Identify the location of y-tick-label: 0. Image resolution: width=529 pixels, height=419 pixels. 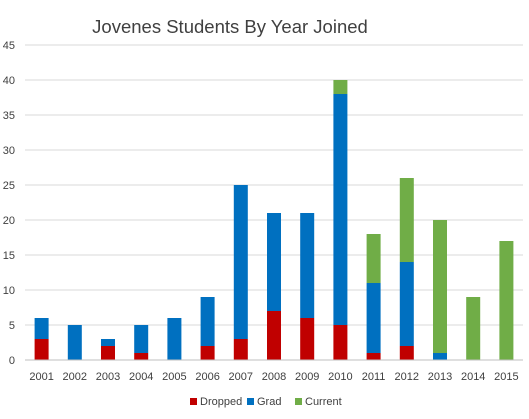
(12, 361).